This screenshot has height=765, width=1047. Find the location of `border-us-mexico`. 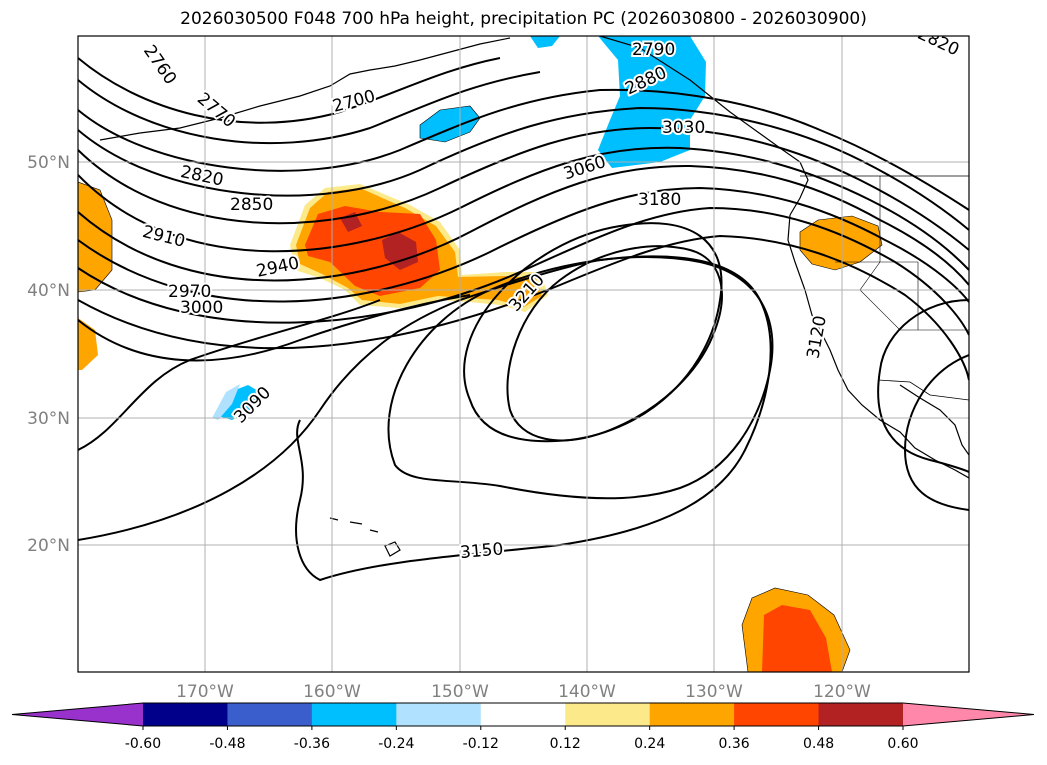

border-us-mexico is located at coordinates (923, 390).